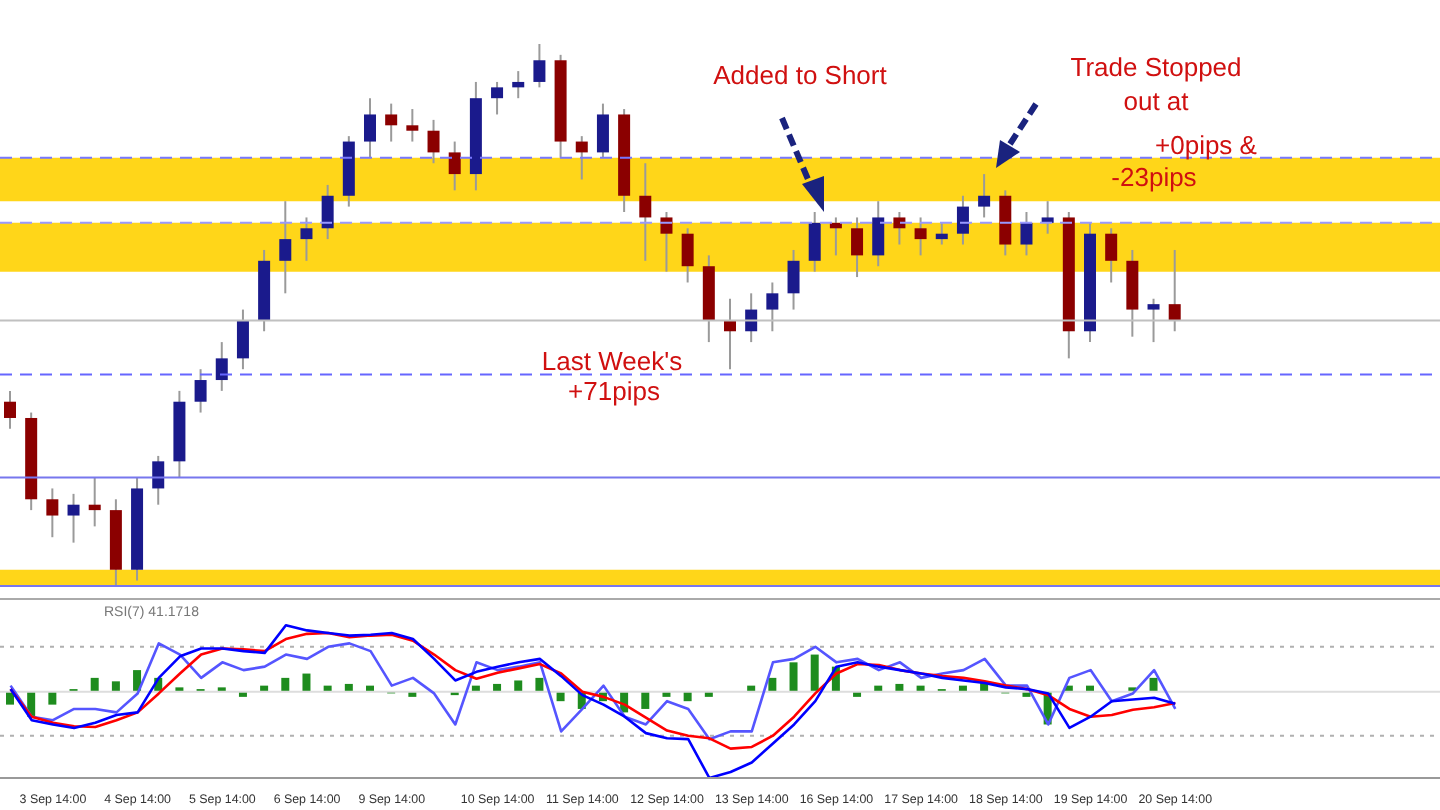 This screenshot has width=1440, height=810. What do you see at coordinates (614, 391) in the screenshot?
I see `annotation: +71pips` at bounding box center [614, 391].